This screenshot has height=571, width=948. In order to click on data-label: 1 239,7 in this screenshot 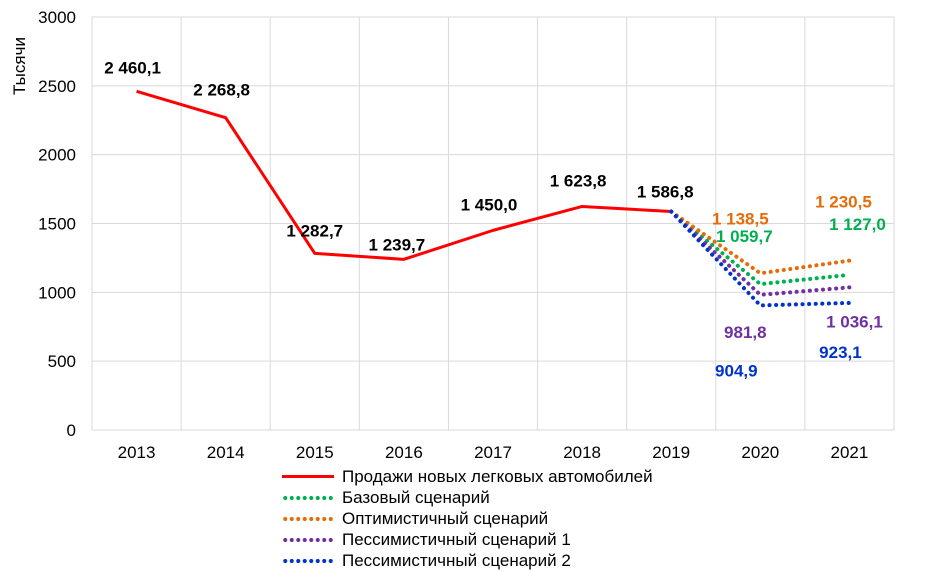, I will do `click(397, 244)`.